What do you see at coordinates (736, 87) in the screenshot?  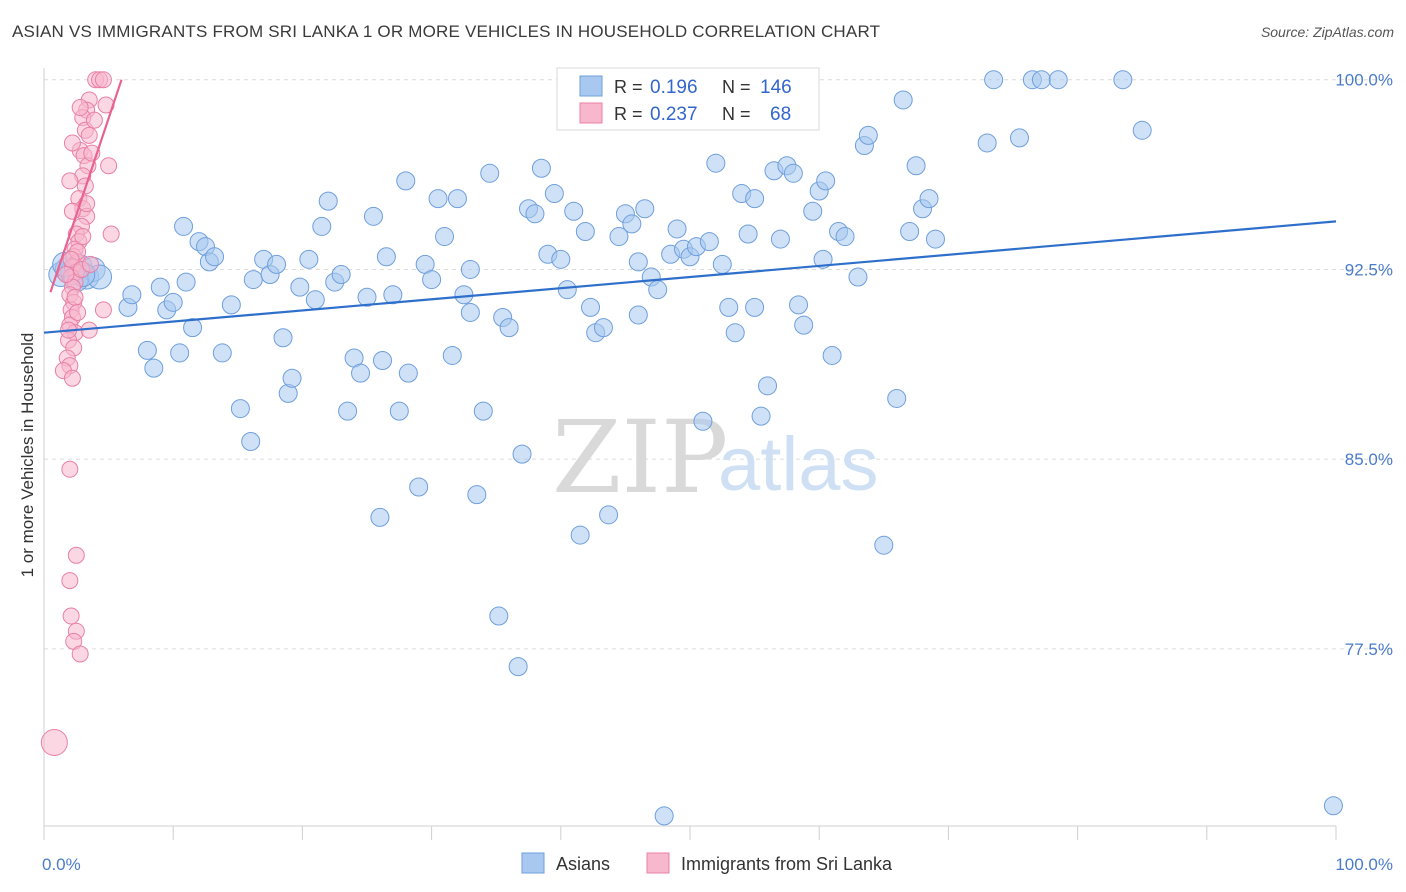 I see `legend-n-label: N =` at bounding box center [736, 87].